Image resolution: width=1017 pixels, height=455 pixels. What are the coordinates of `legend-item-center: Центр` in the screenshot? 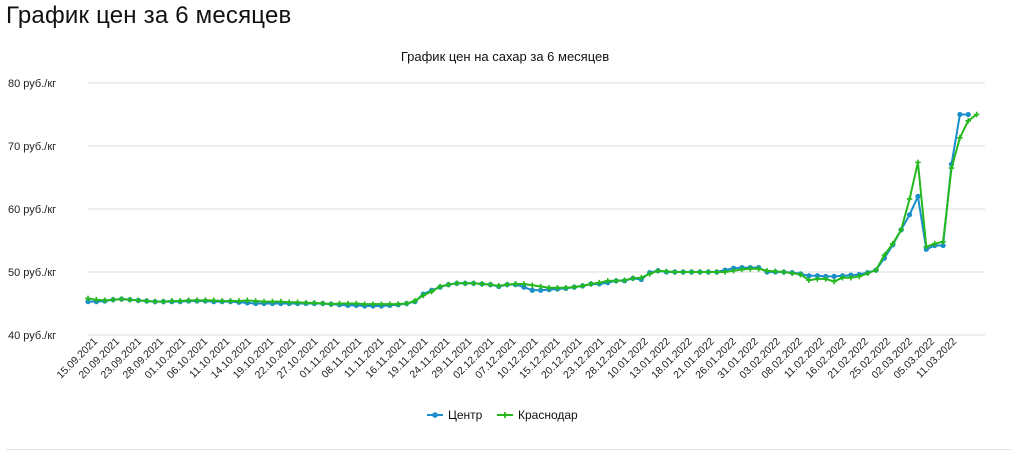 It's located at (455, 415).